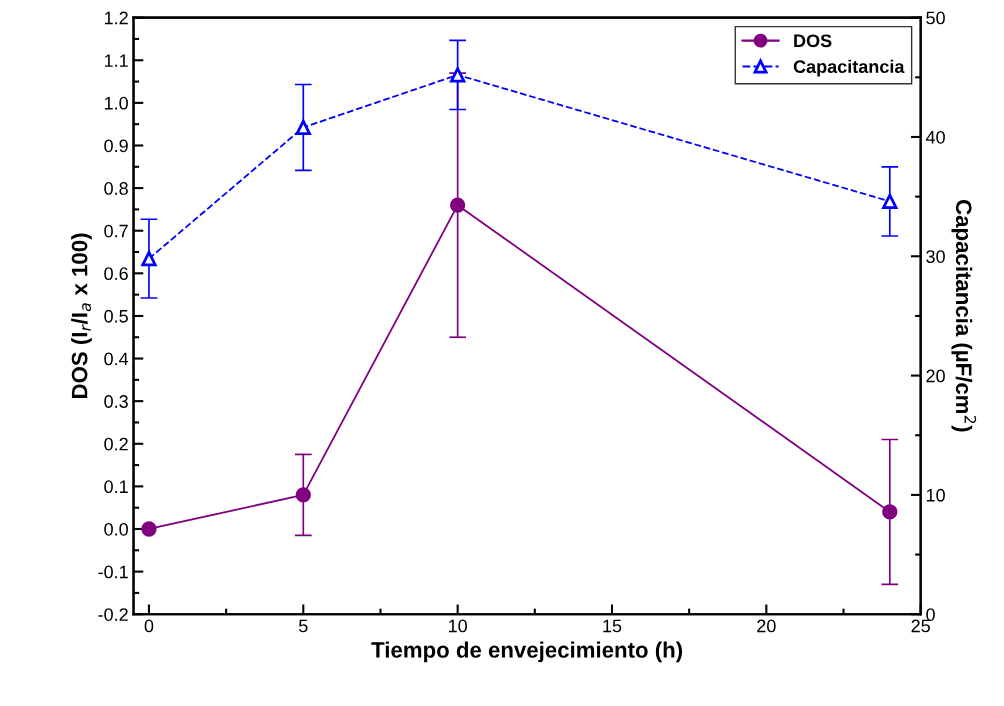 The width and height of the screenshot is (1004, 706). What do you see at coordinates (935, 376) in the screenshot?
I see `y2-tick-label: 20` at bounding box center [935, 376].